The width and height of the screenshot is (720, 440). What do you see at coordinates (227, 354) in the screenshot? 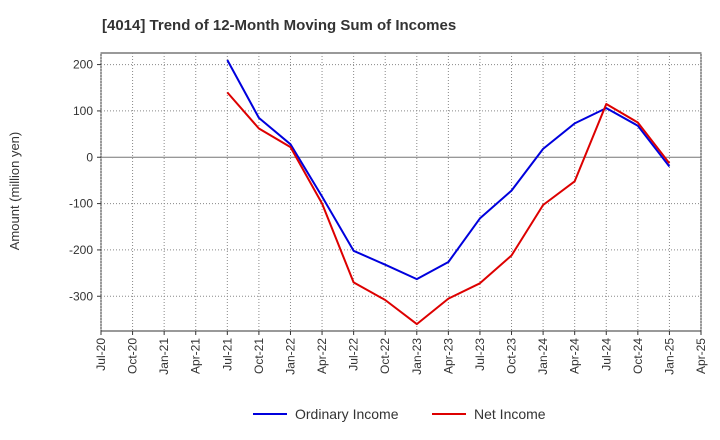
I see `x-tick-label: Jul-21` at bounding box center [227, 354].